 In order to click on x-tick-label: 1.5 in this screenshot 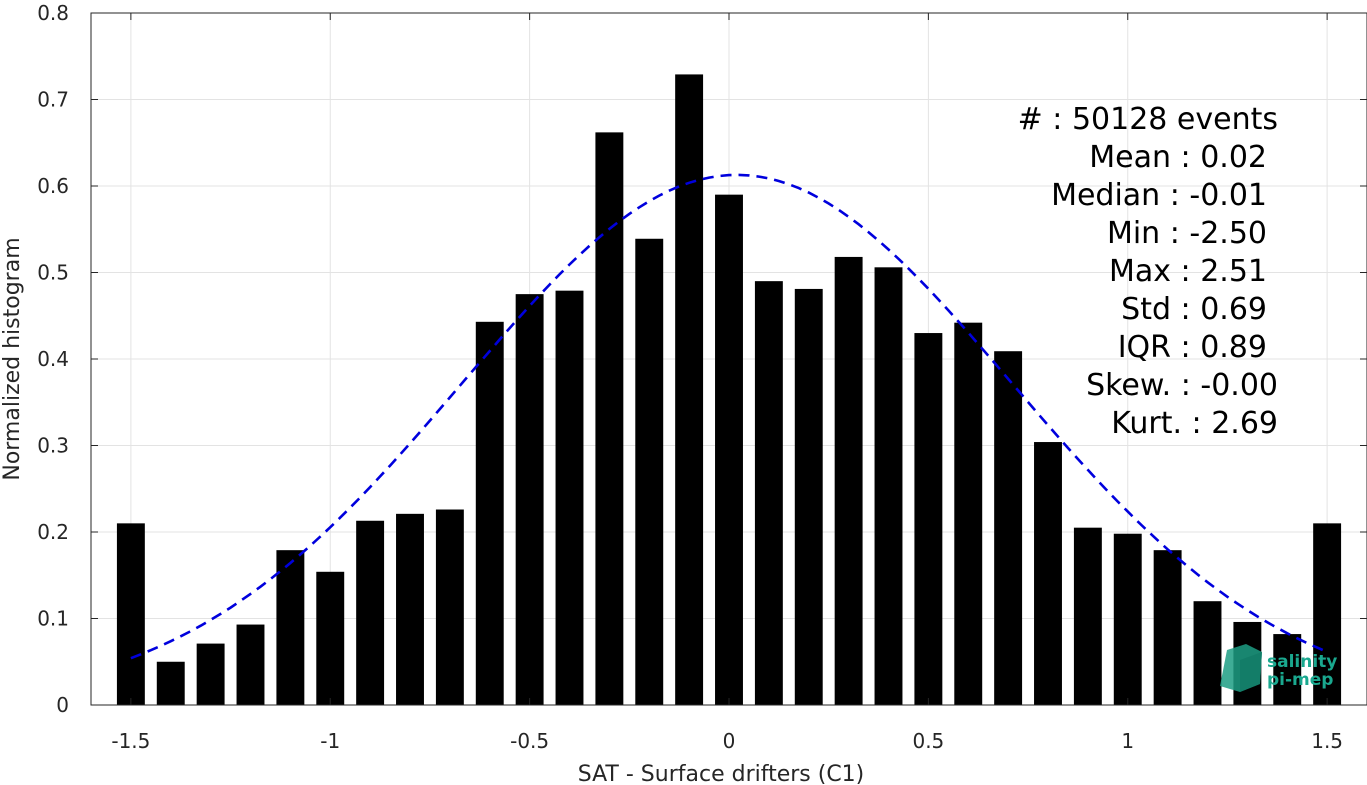, I will do `click(1327, 741)`.